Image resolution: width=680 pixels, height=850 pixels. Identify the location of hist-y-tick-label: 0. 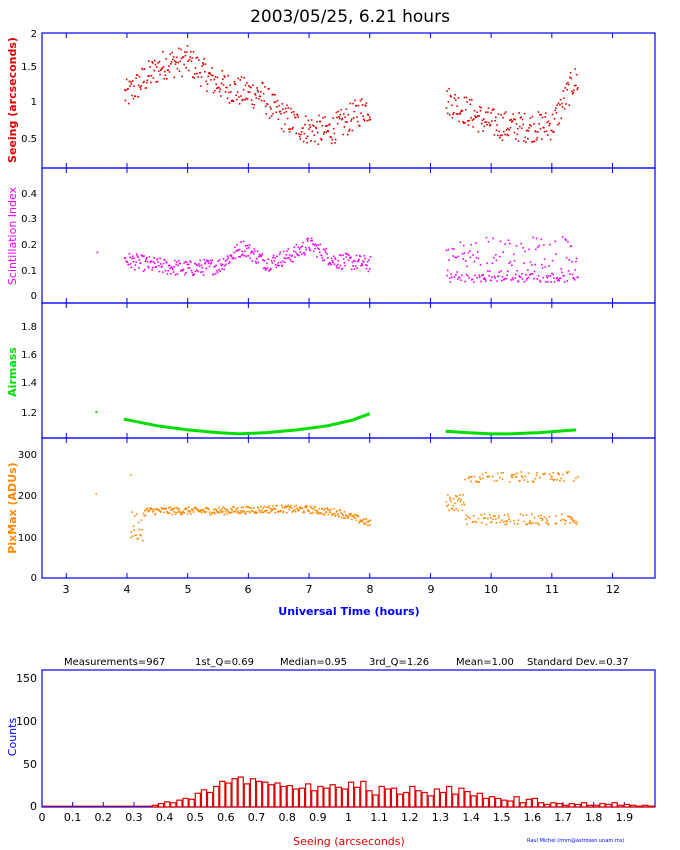
(33, 806).